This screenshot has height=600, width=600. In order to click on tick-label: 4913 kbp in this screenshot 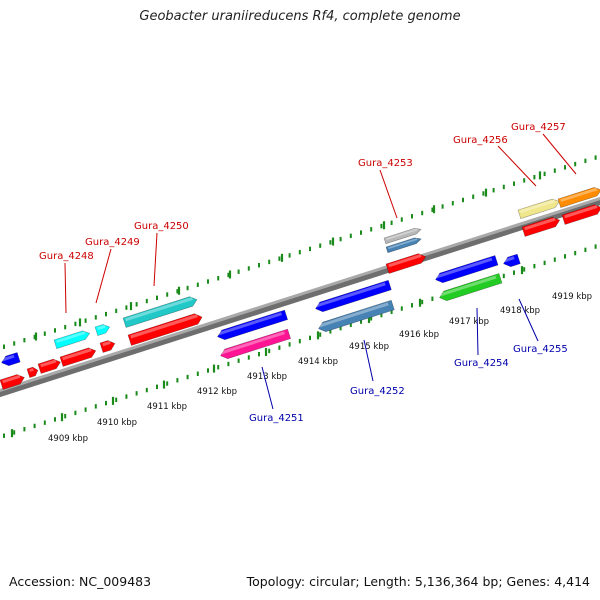, I will do `click(267, 377)`.